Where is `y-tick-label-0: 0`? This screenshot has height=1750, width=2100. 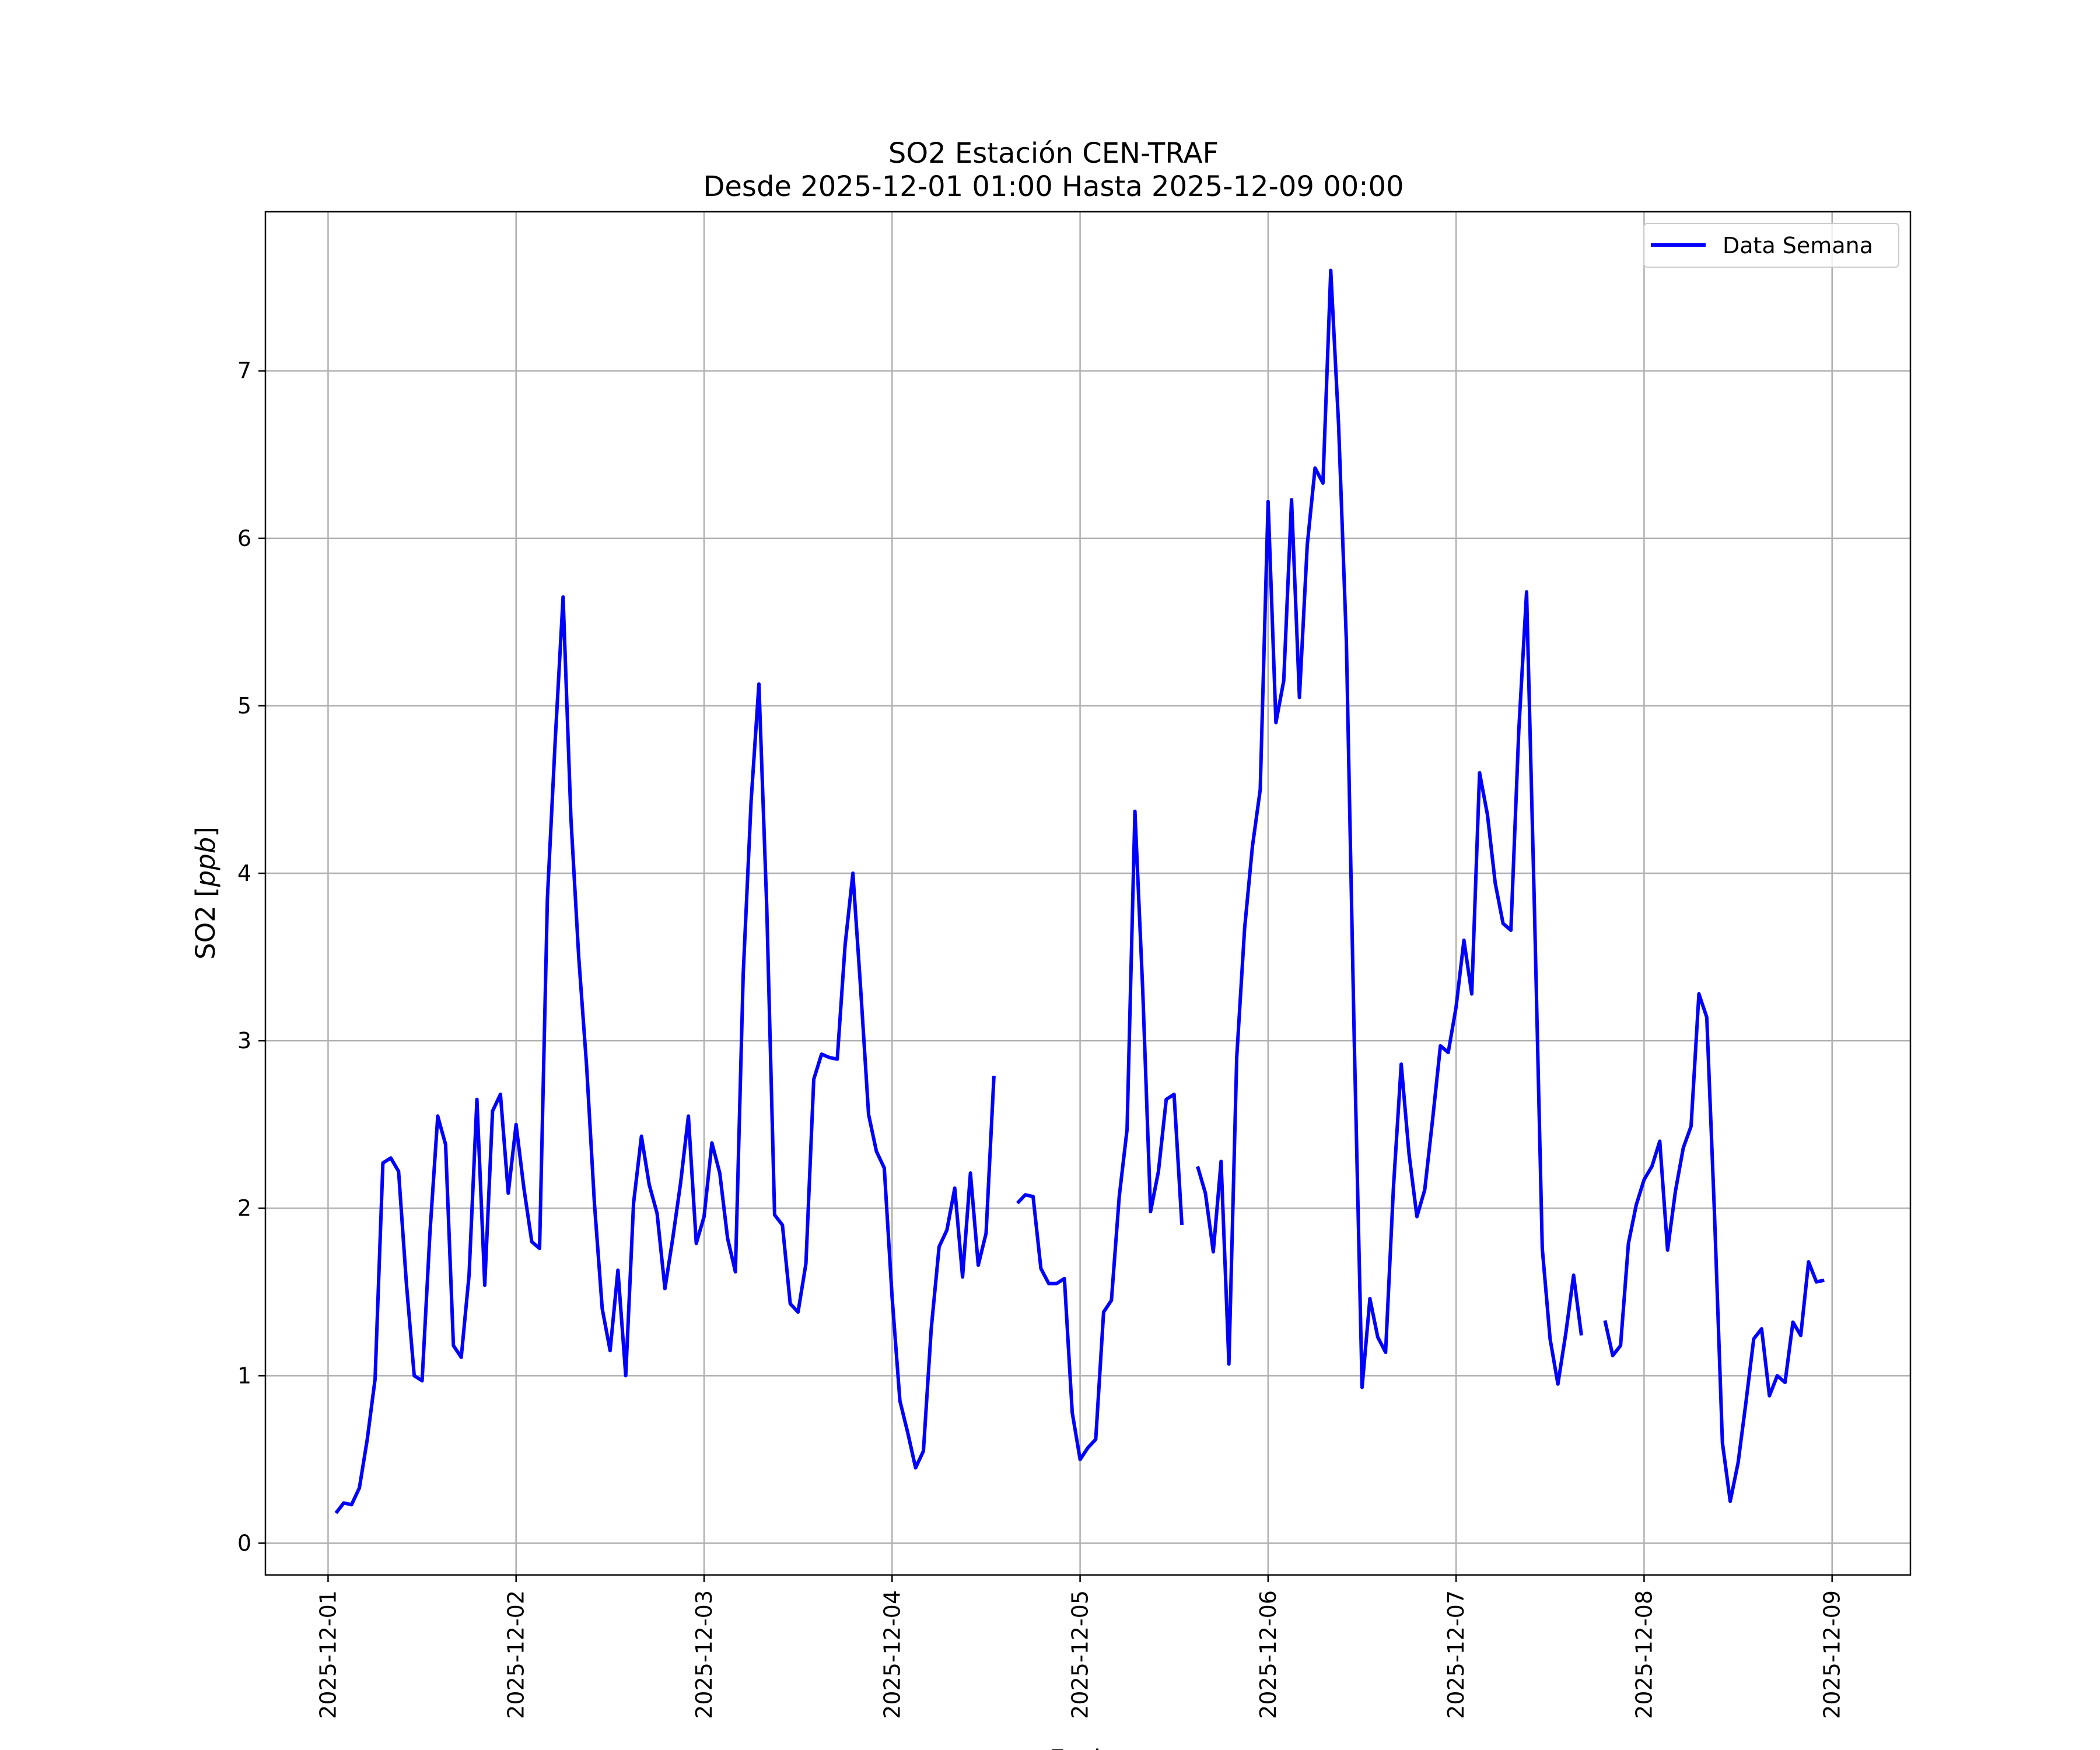
y-tick-label-0: 0 is located at coordinates (244, 1543).